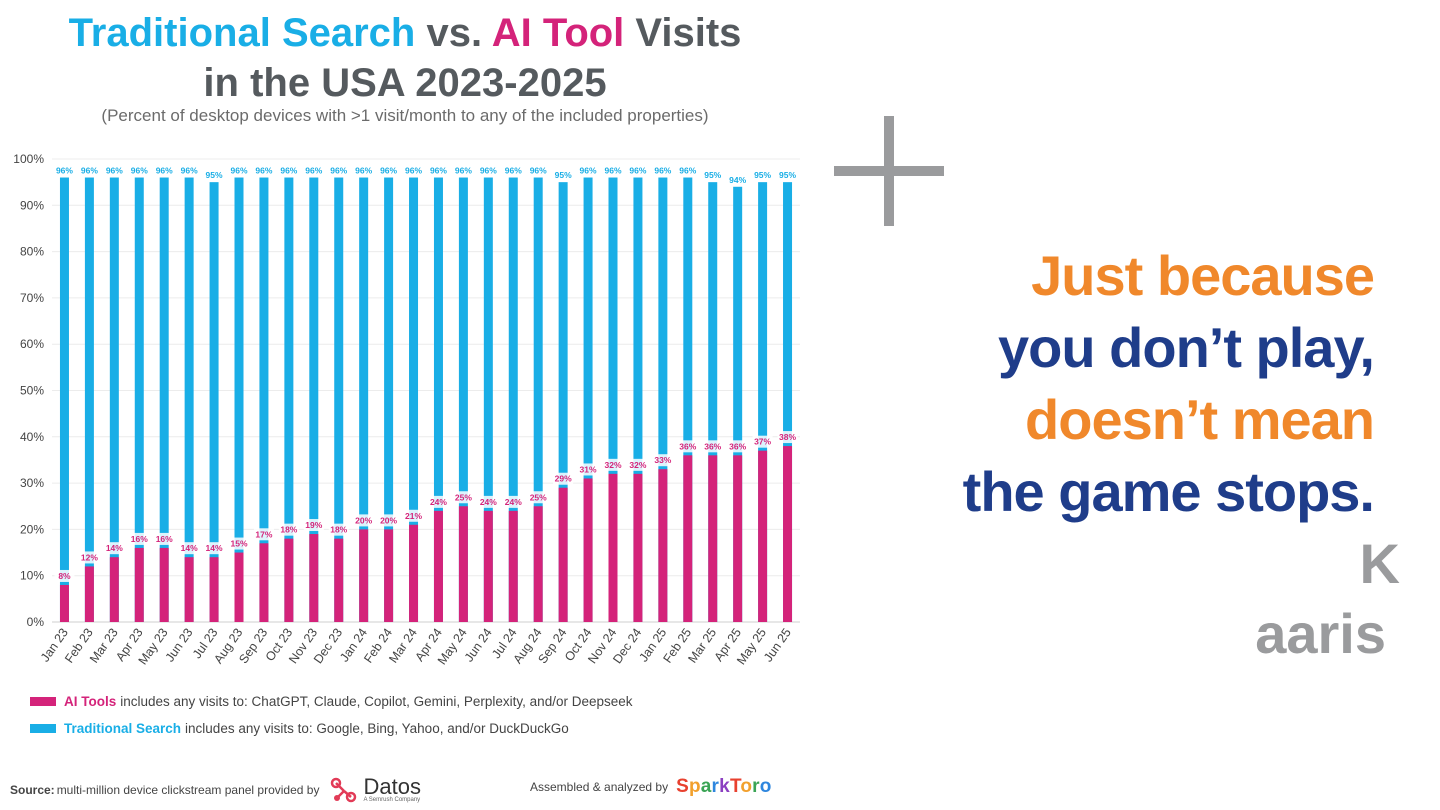  What do you see at coordinates (313, 525) in the screenshot?
I see `data-label-ai-tools: 19%` at bounding box center [313, 525].